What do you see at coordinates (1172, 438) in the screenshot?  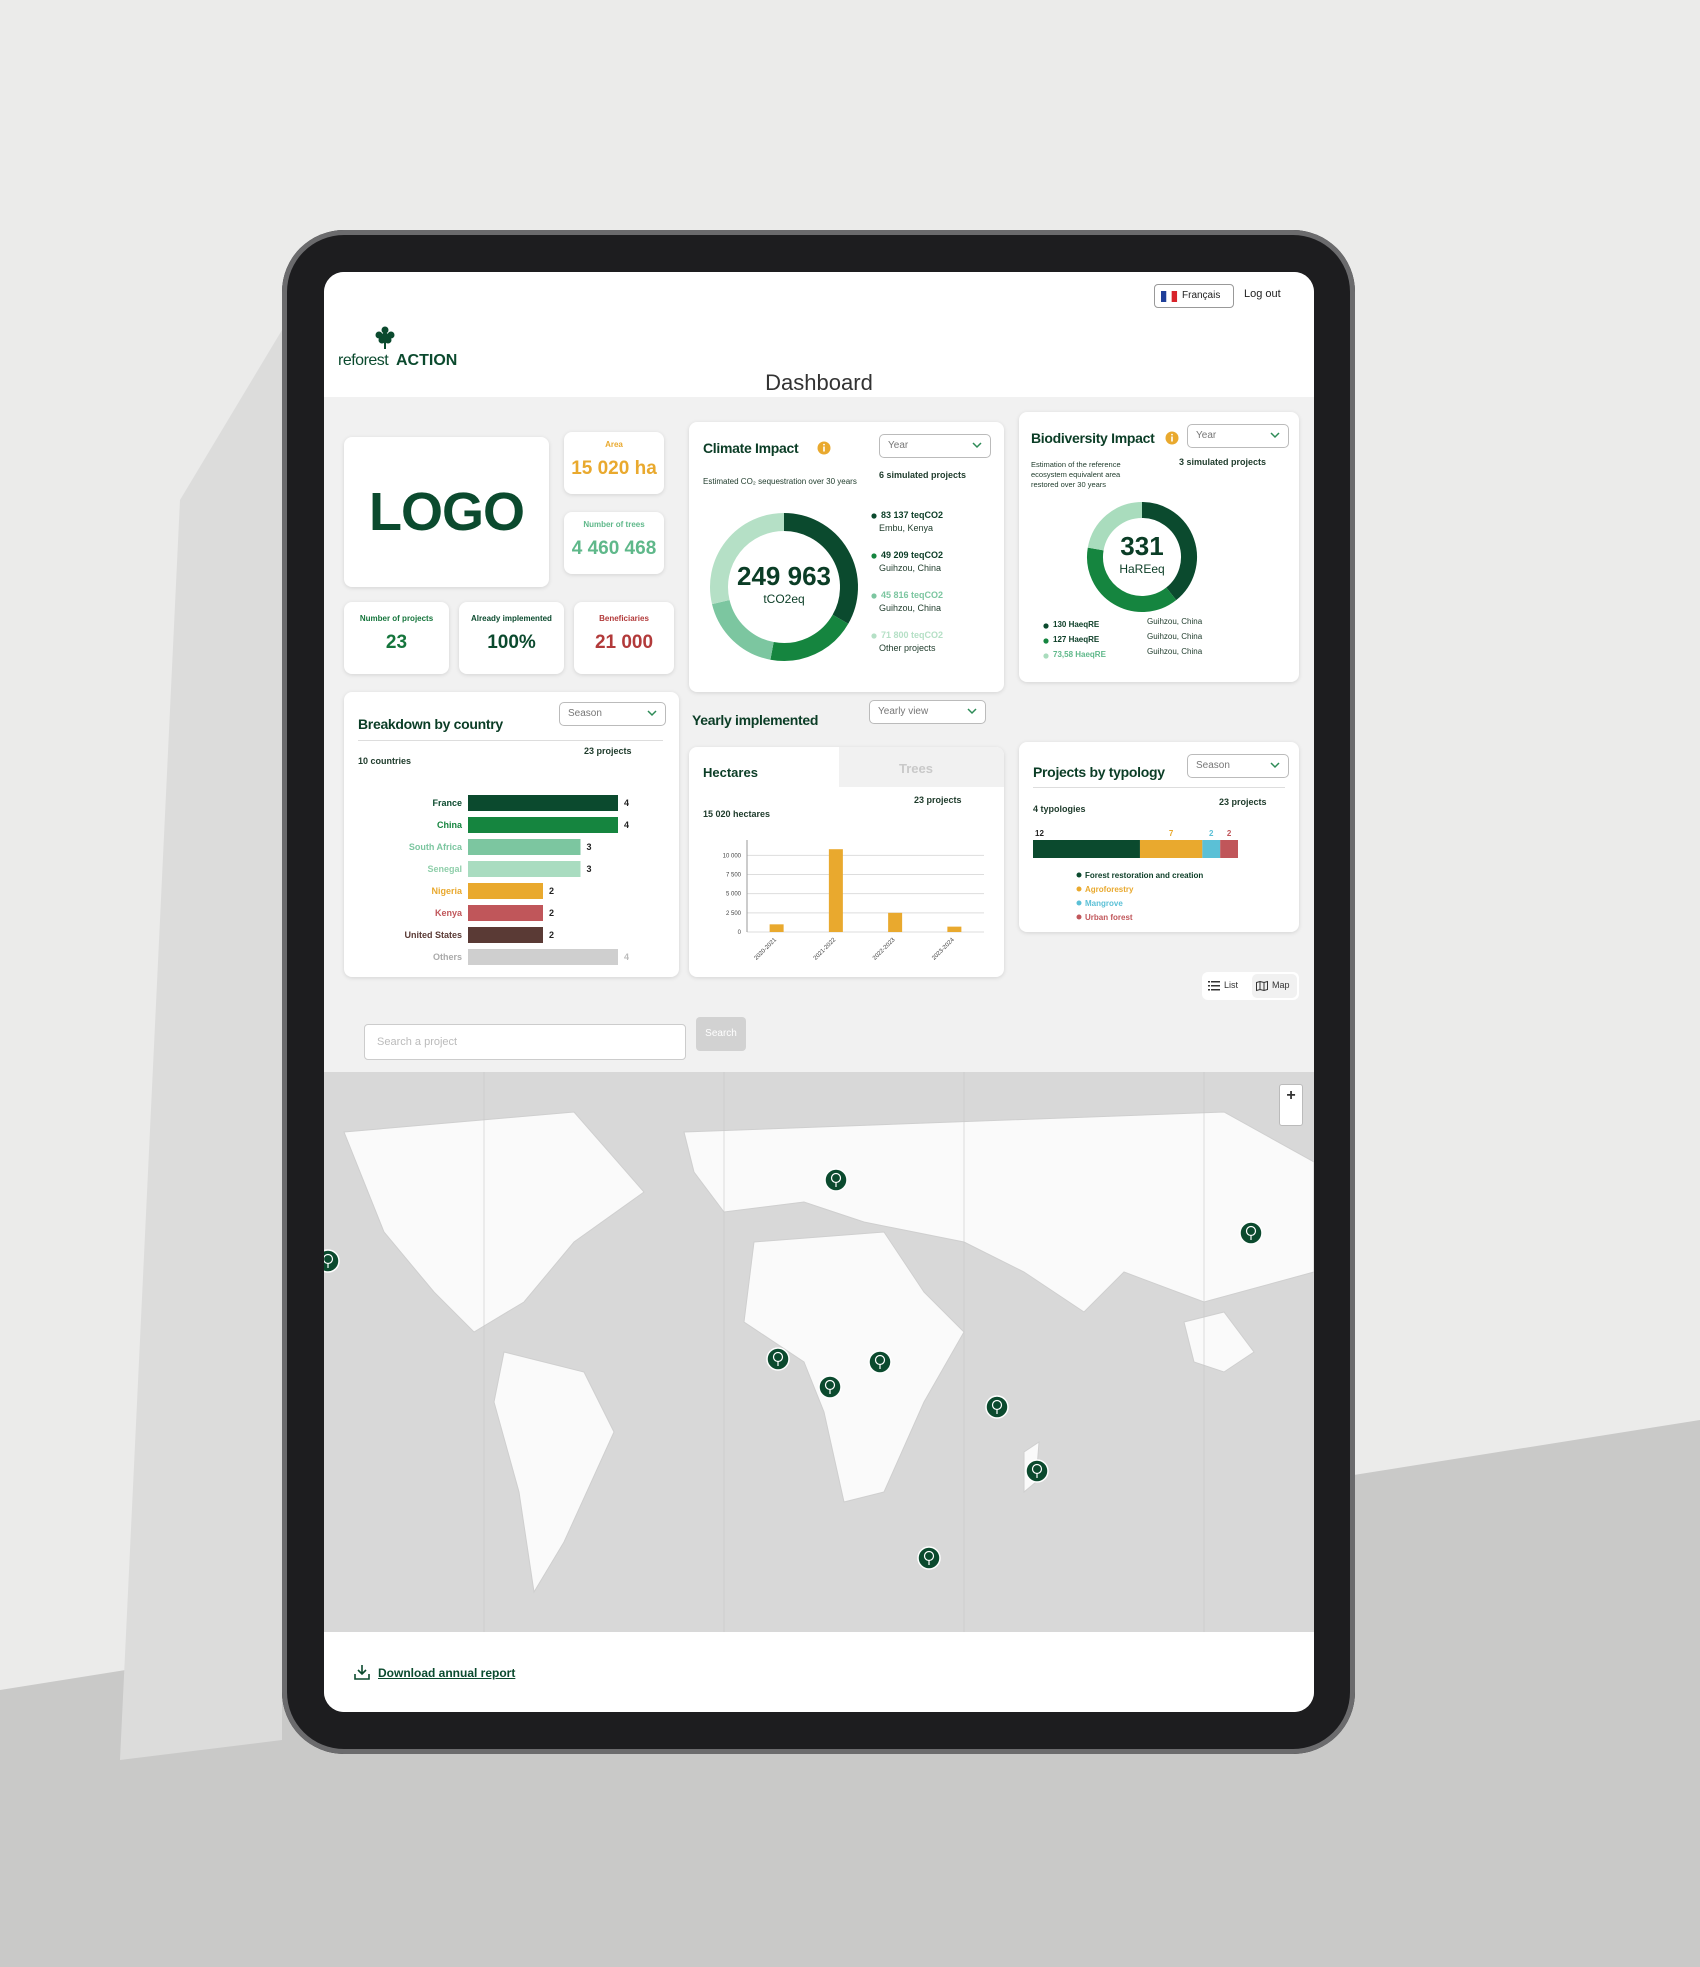 I see `info-icon` at bounding box center [1172, 438].